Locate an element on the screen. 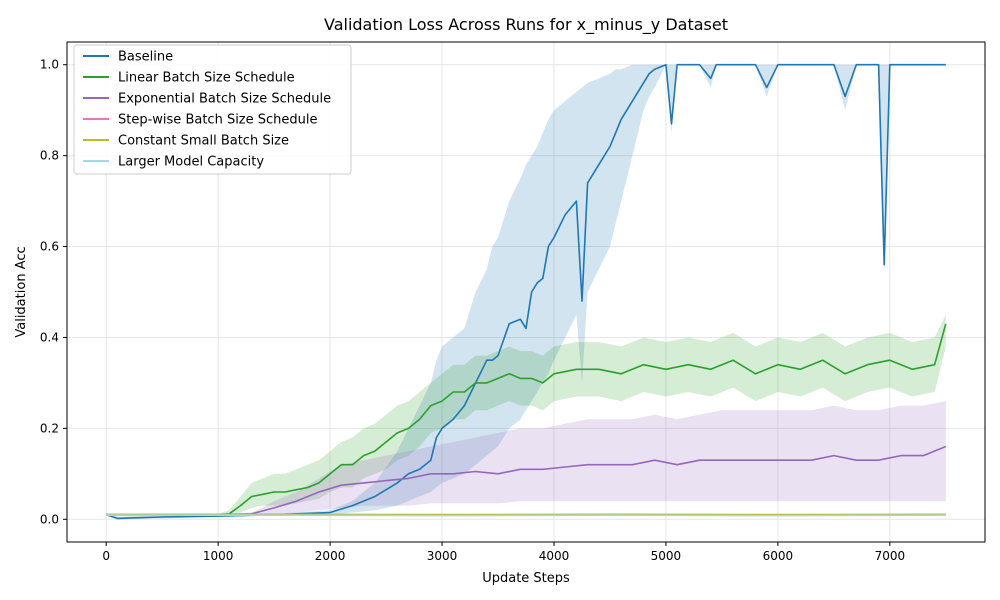 This screenshot has width=1000, height=600. legend-entry: Baseline is located at coordinates (145, 57).